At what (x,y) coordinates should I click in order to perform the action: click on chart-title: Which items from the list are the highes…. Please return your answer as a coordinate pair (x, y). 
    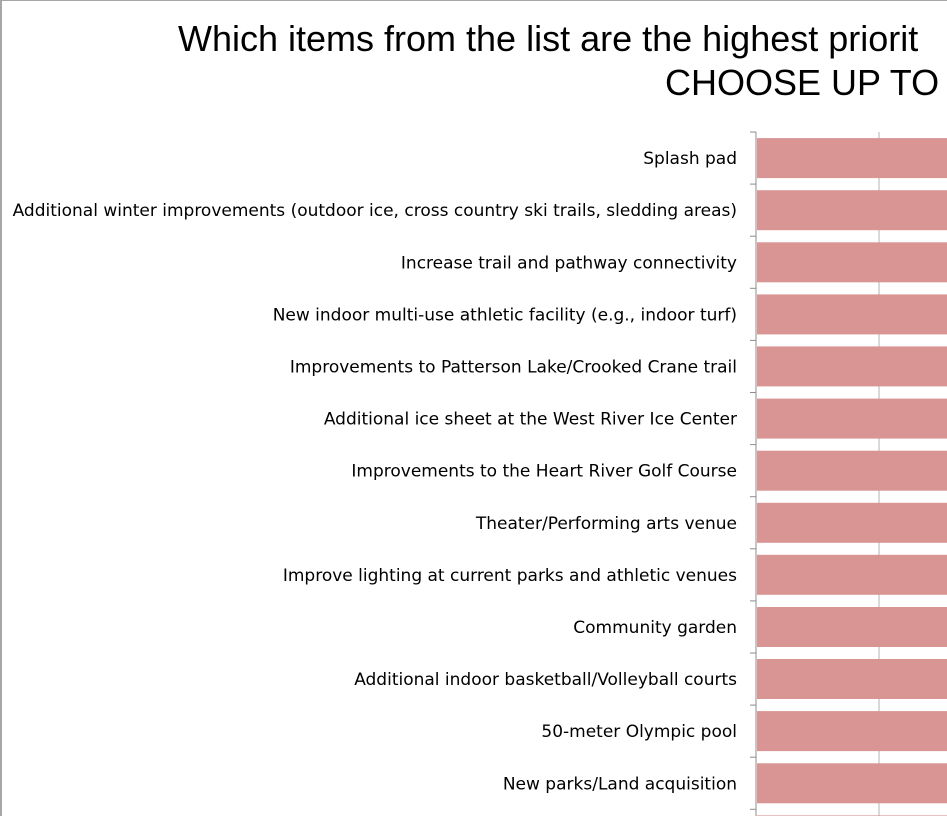
    Looking at the image, I should click on (548, 38).